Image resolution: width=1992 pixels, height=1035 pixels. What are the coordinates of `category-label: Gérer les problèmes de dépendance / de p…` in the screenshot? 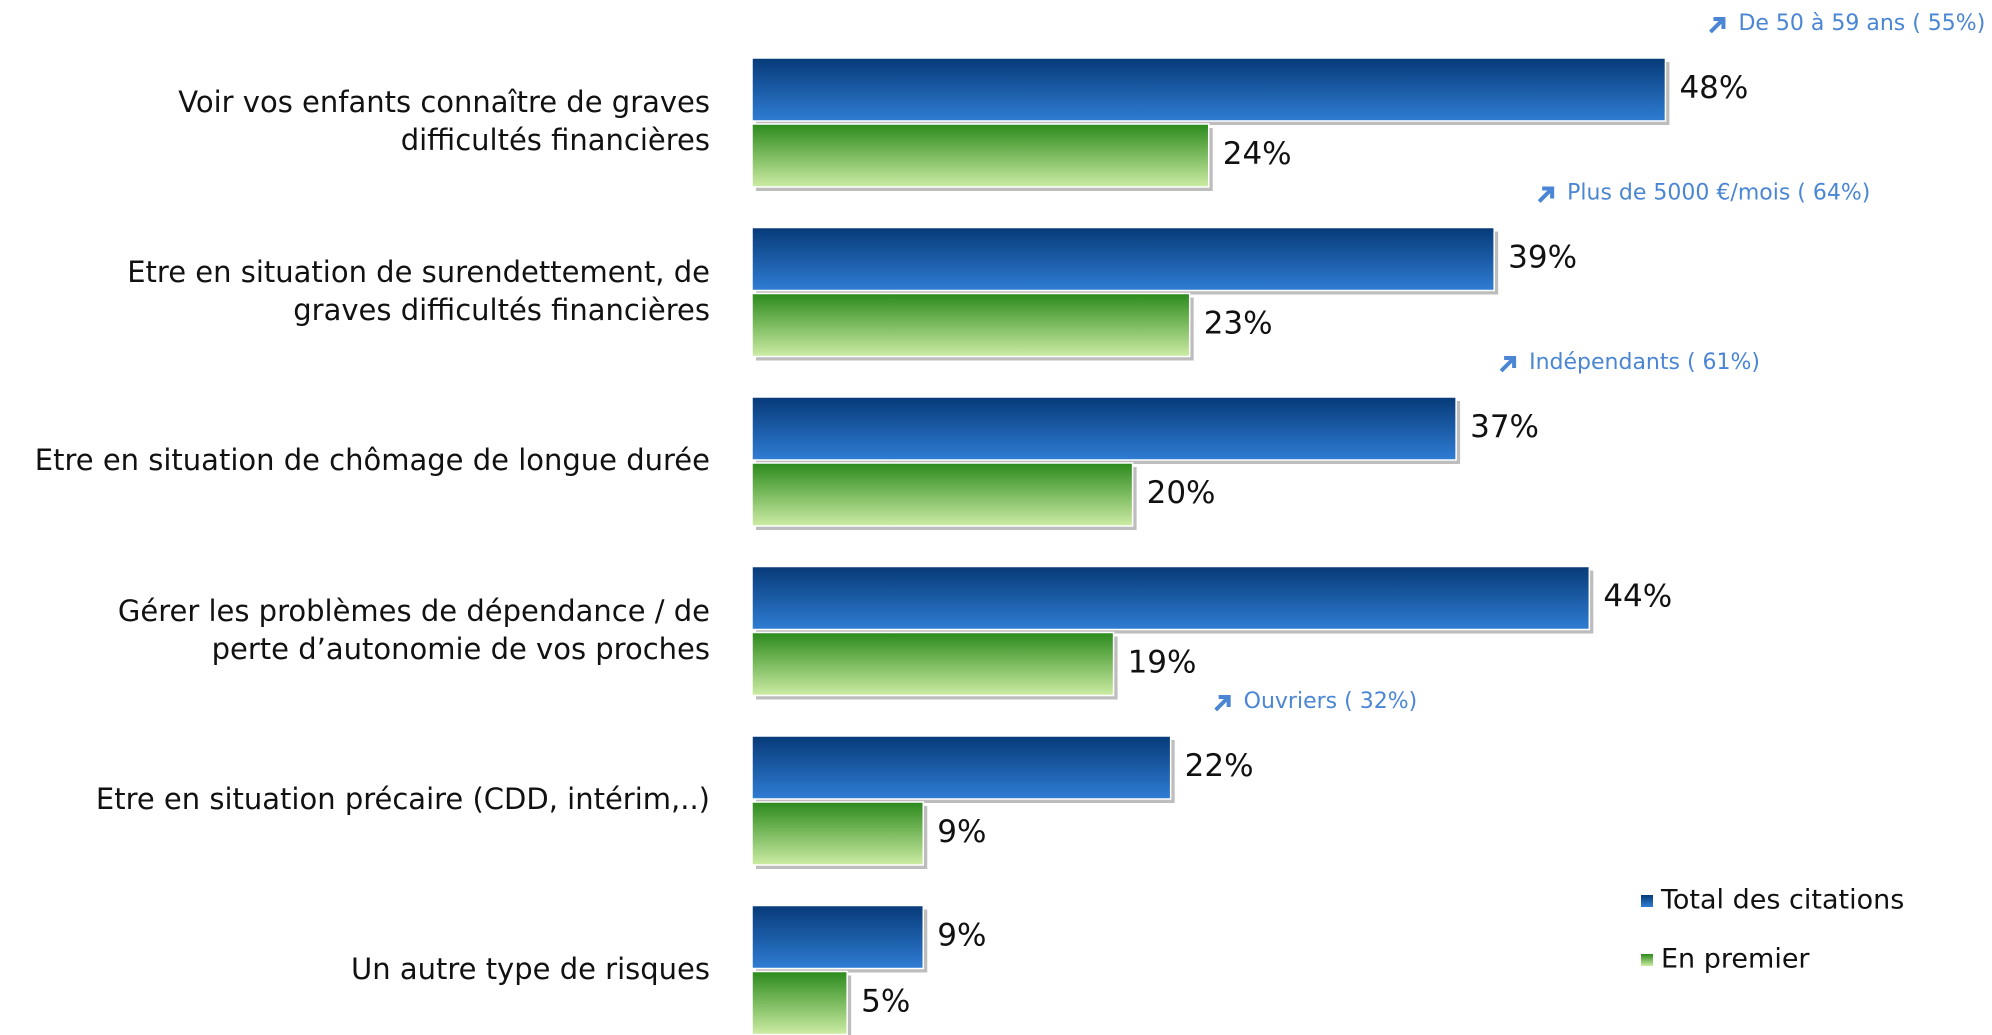 It's located at (413, 629).